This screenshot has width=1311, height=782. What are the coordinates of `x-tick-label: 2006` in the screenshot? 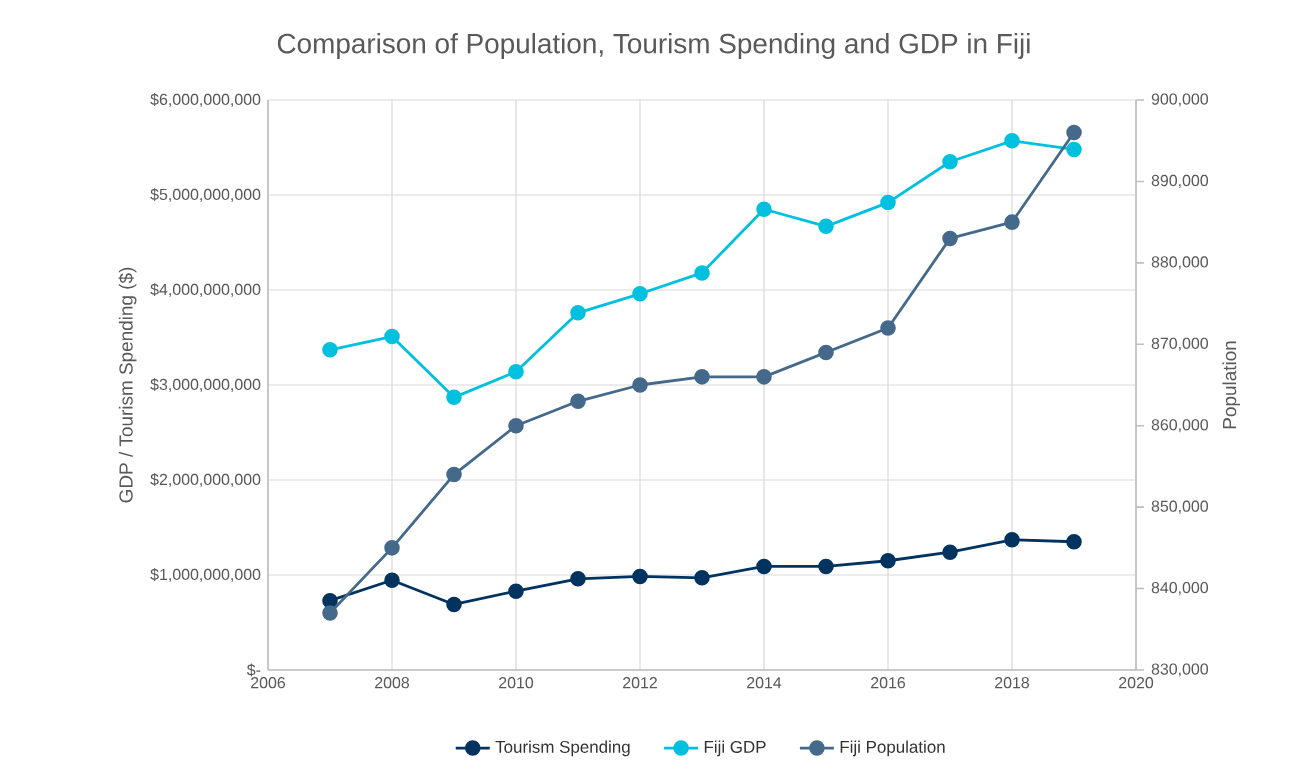 It's located at (268, 683).